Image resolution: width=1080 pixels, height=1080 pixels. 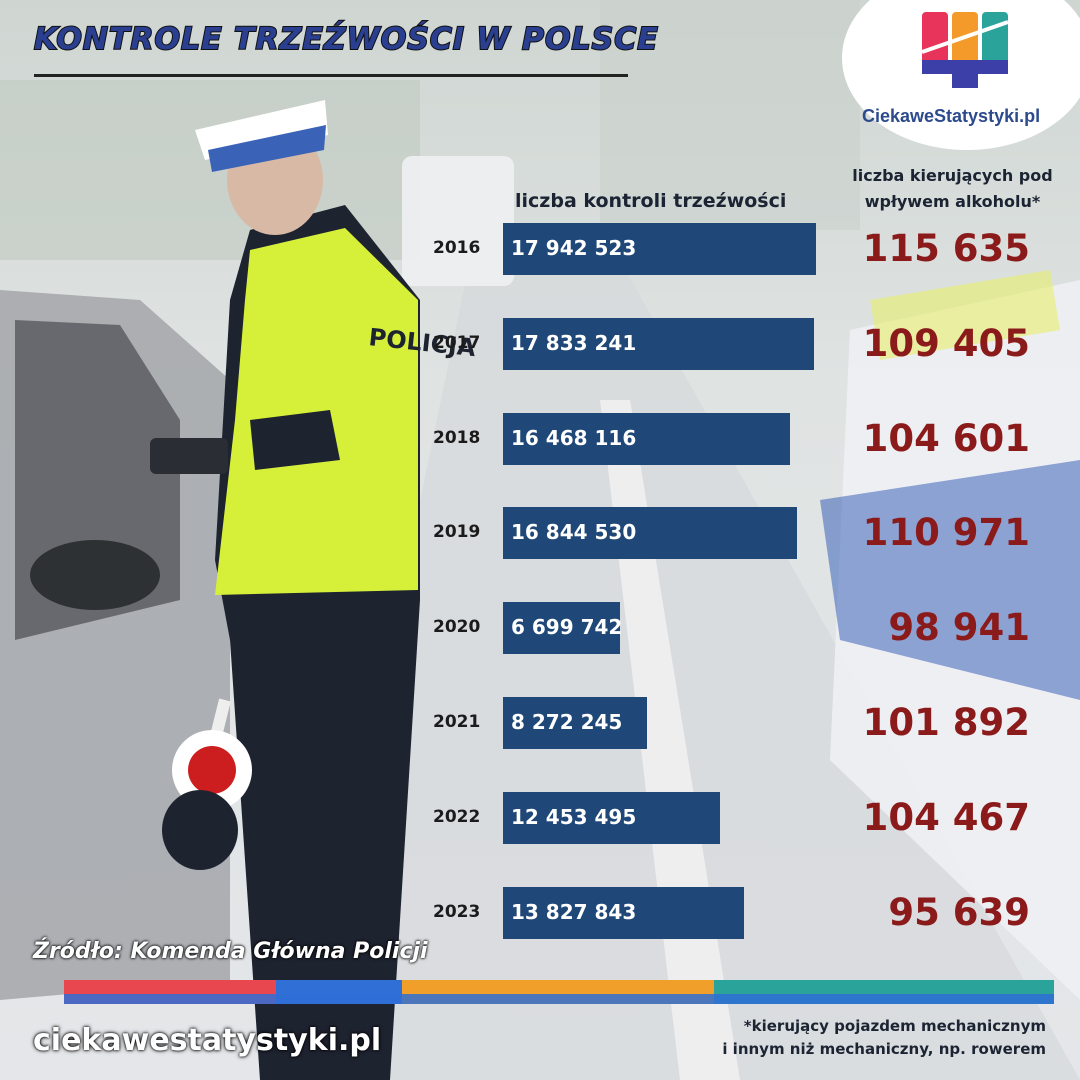 I want to click on drunk-header-line-2: wpływem alkoholu*, so click(x=952, y=201).